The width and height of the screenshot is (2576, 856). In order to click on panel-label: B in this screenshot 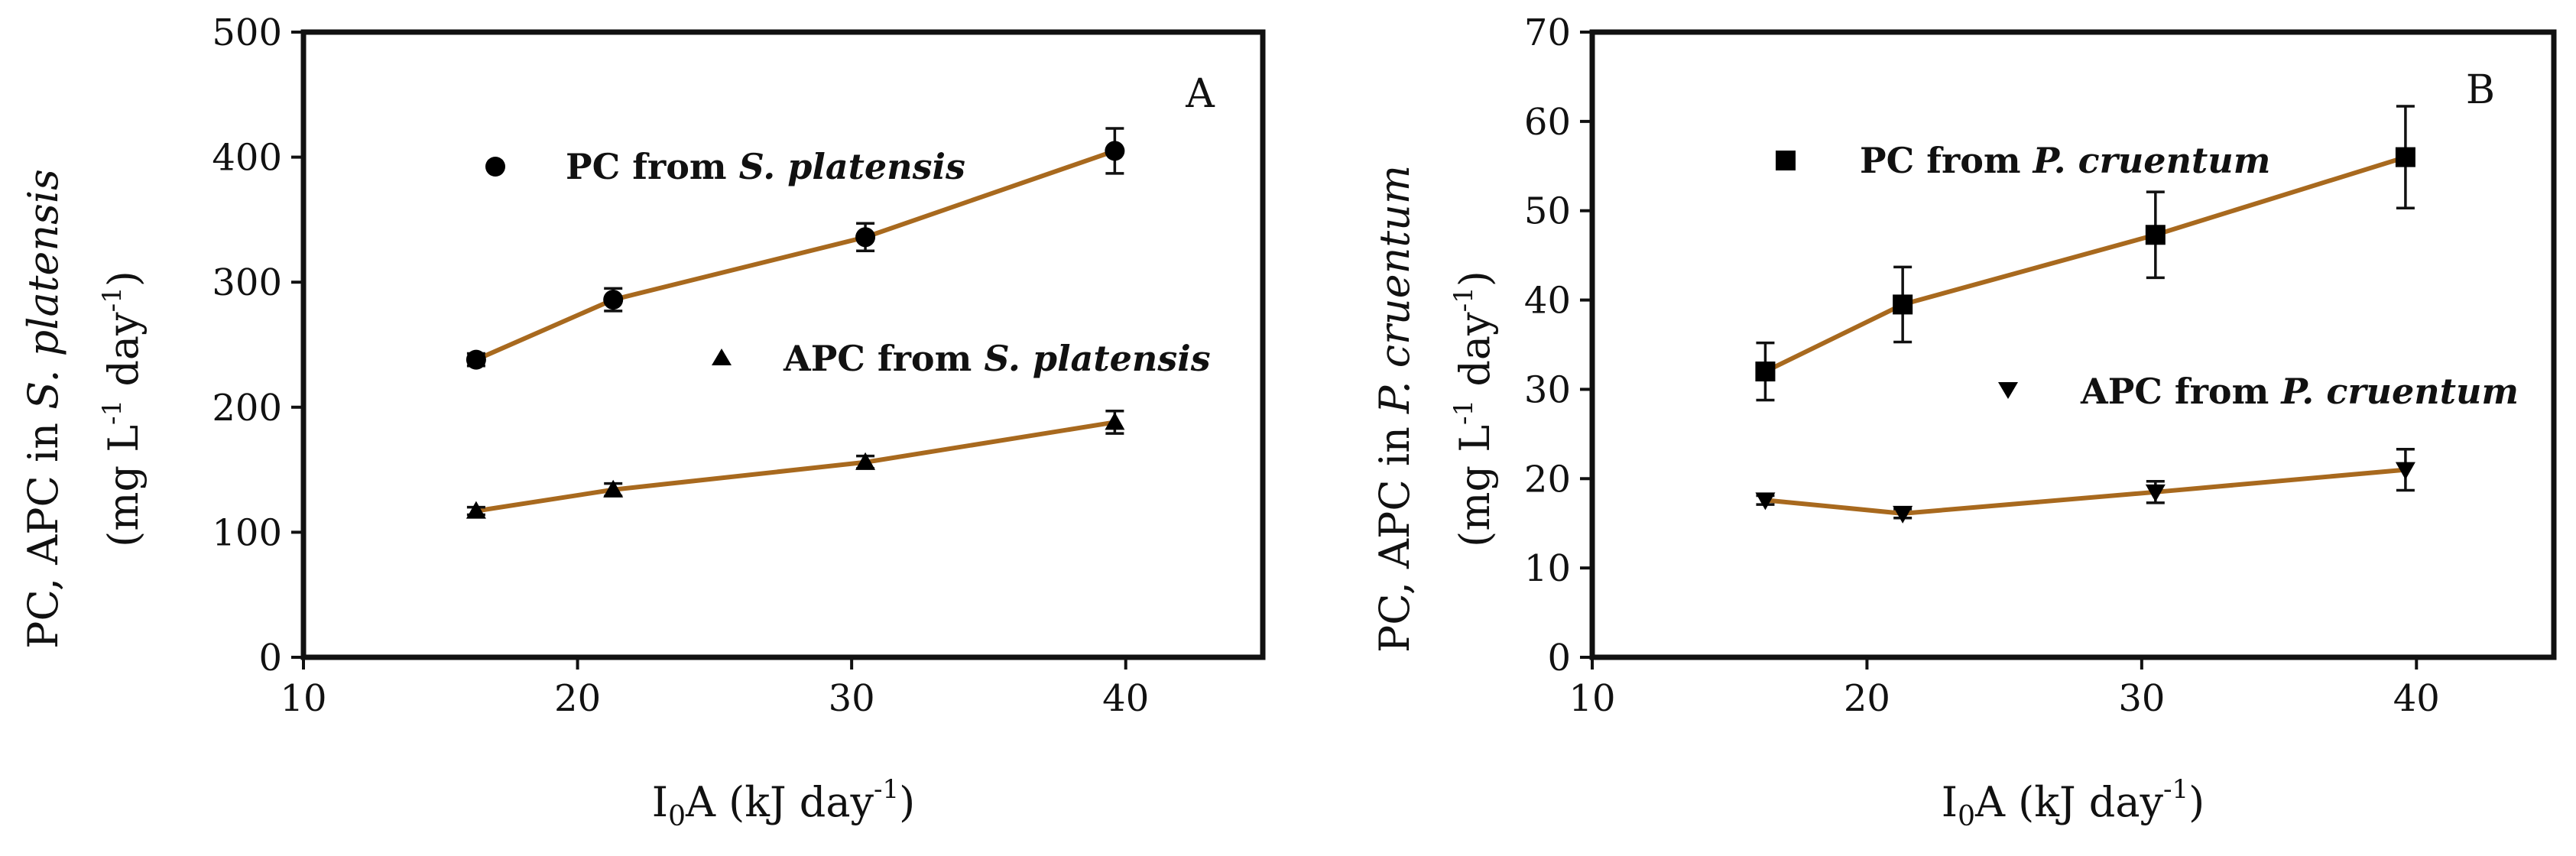, I will do `click(2480, 90)`.